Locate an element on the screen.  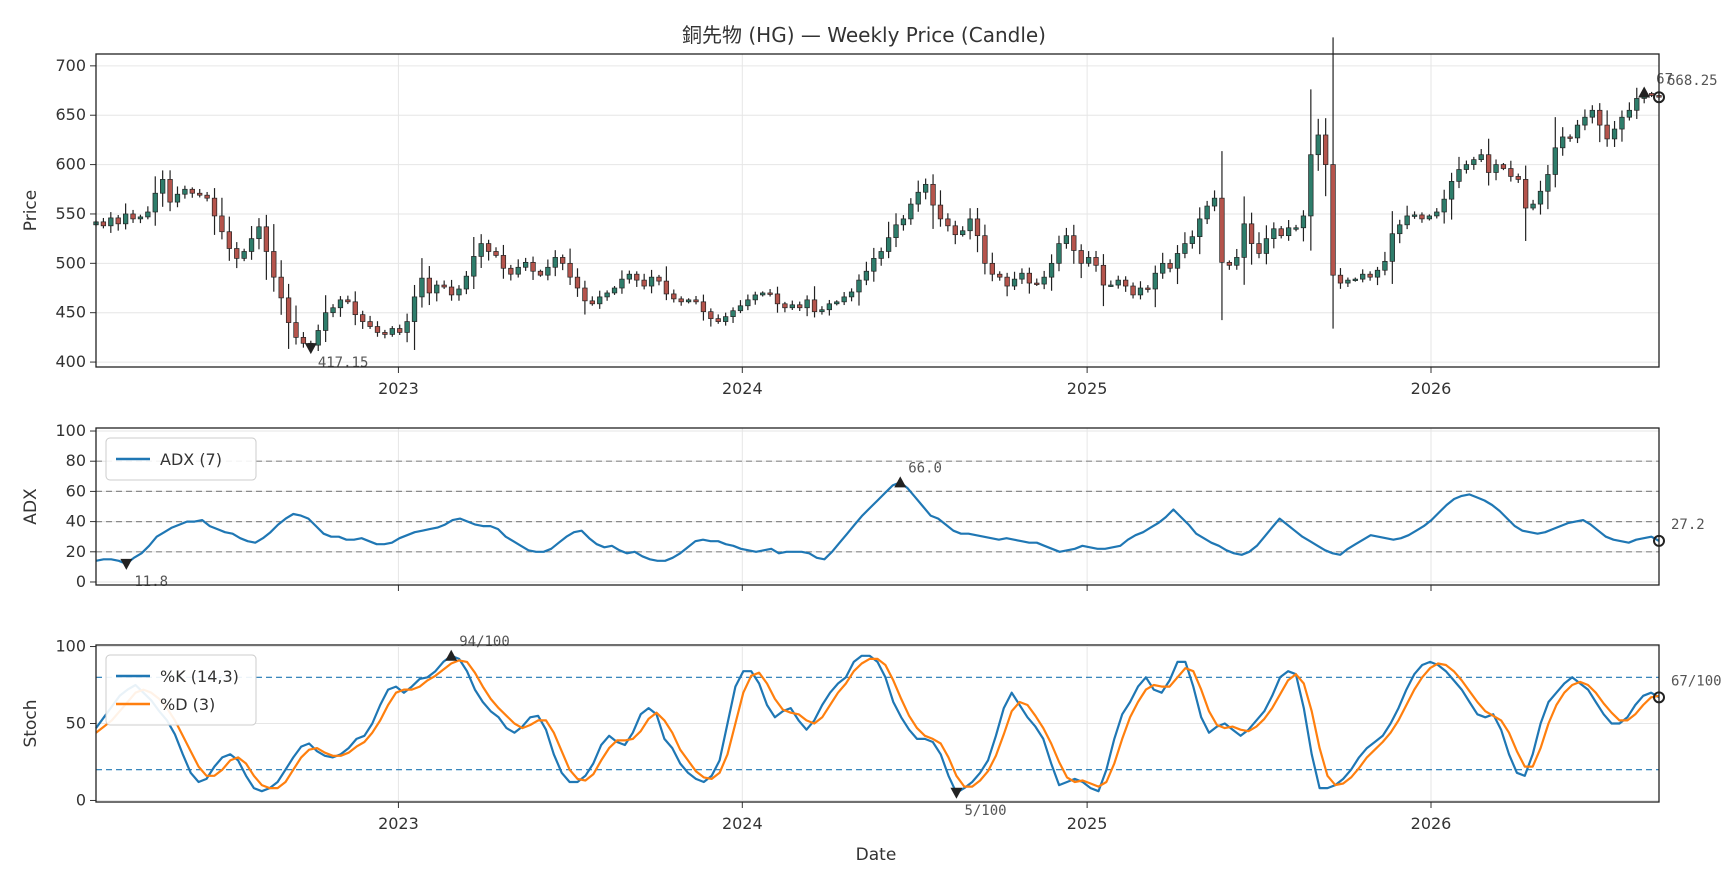
stoch-k-line is located at coordinates (877, 724).